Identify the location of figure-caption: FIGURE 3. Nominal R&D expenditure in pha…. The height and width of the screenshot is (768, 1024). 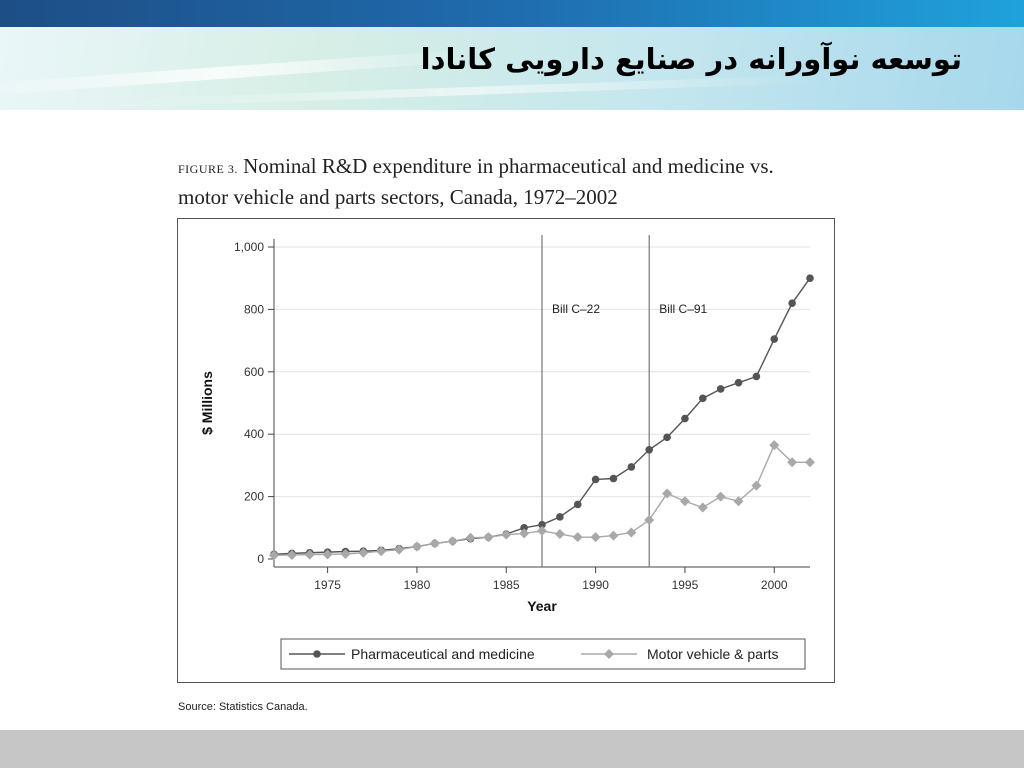
(498, 181).